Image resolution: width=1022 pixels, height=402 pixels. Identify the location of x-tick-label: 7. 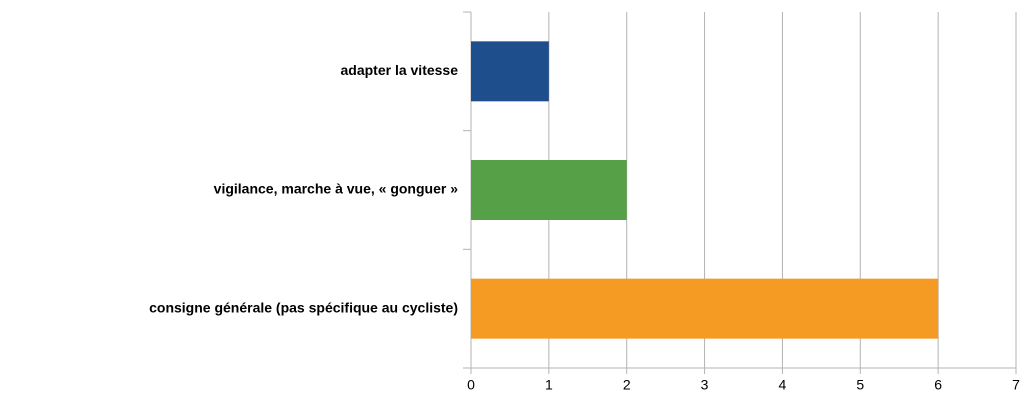
(1016, 385).